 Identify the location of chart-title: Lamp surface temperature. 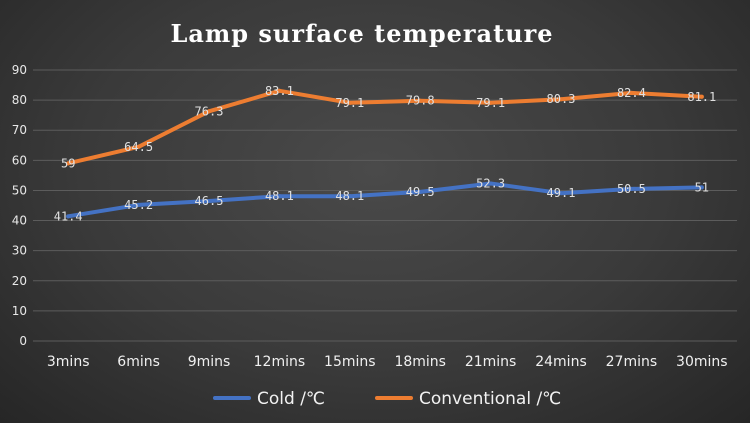
(361, 33).